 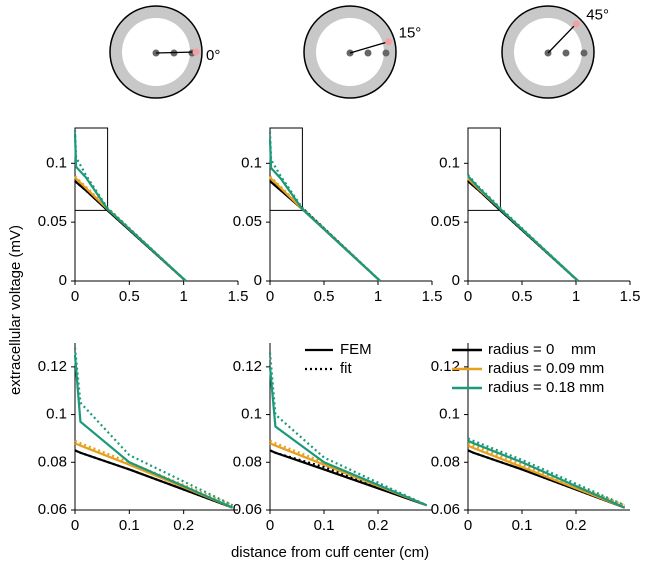 What do you see at coordinates (597, 15) in the screenshot?
I see `angle-label: 45°` at bounding box center [597, 15].